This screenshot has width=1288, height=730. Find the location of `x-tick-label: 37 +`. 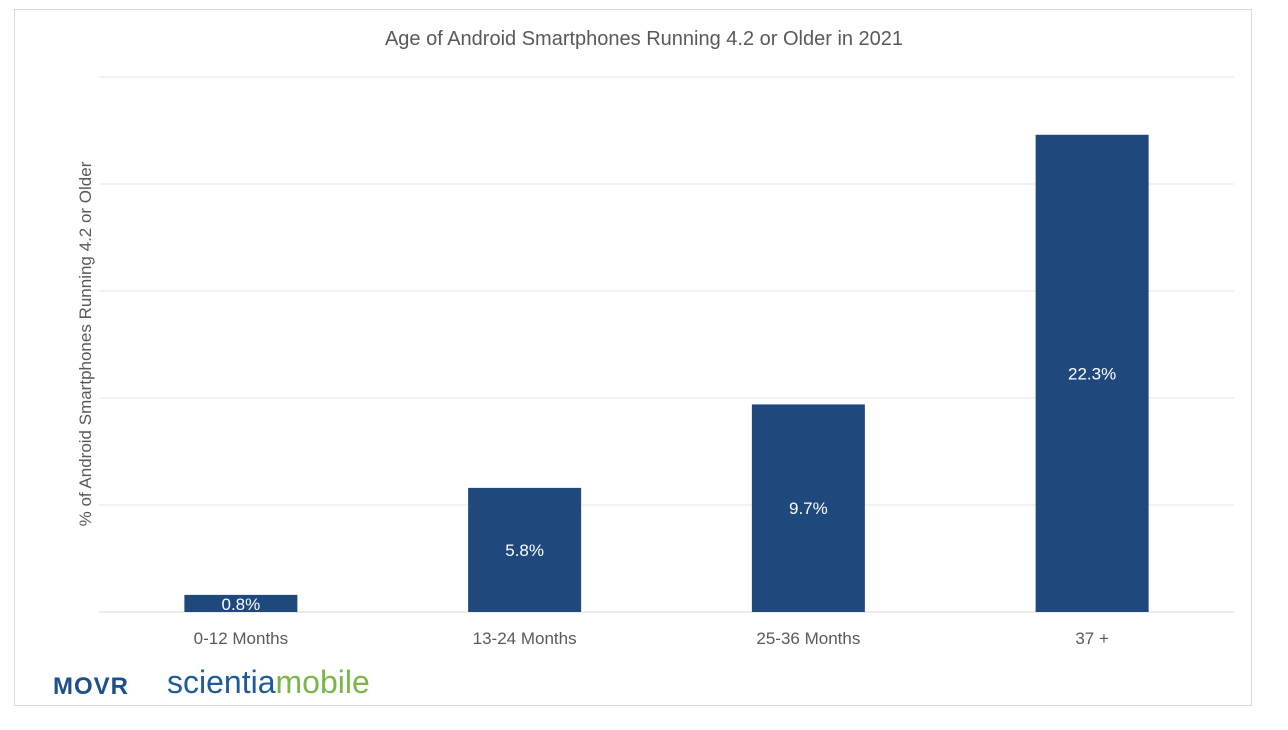

x-tick-label: 37 + is located at coordinates (1092, 638).